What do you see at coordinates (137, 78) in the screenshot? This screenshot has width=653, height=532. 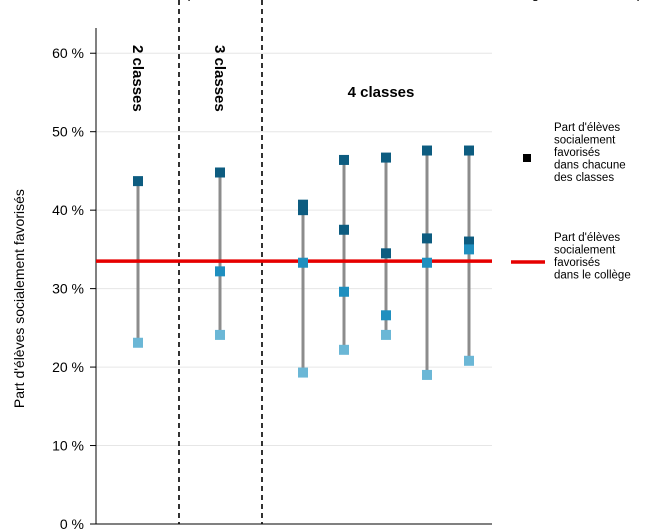 I see `group-label: 2 classes` at bounding box center [137, 78].